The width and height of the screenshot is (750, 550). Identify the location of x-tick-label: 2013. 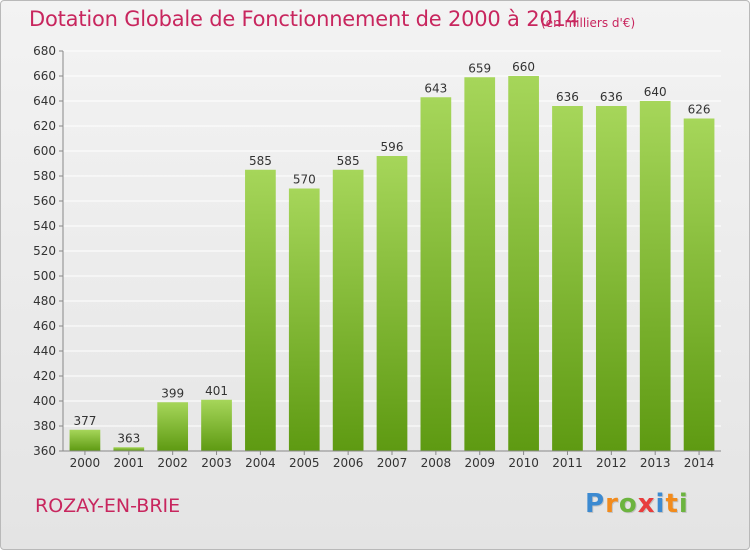
(655, 463).